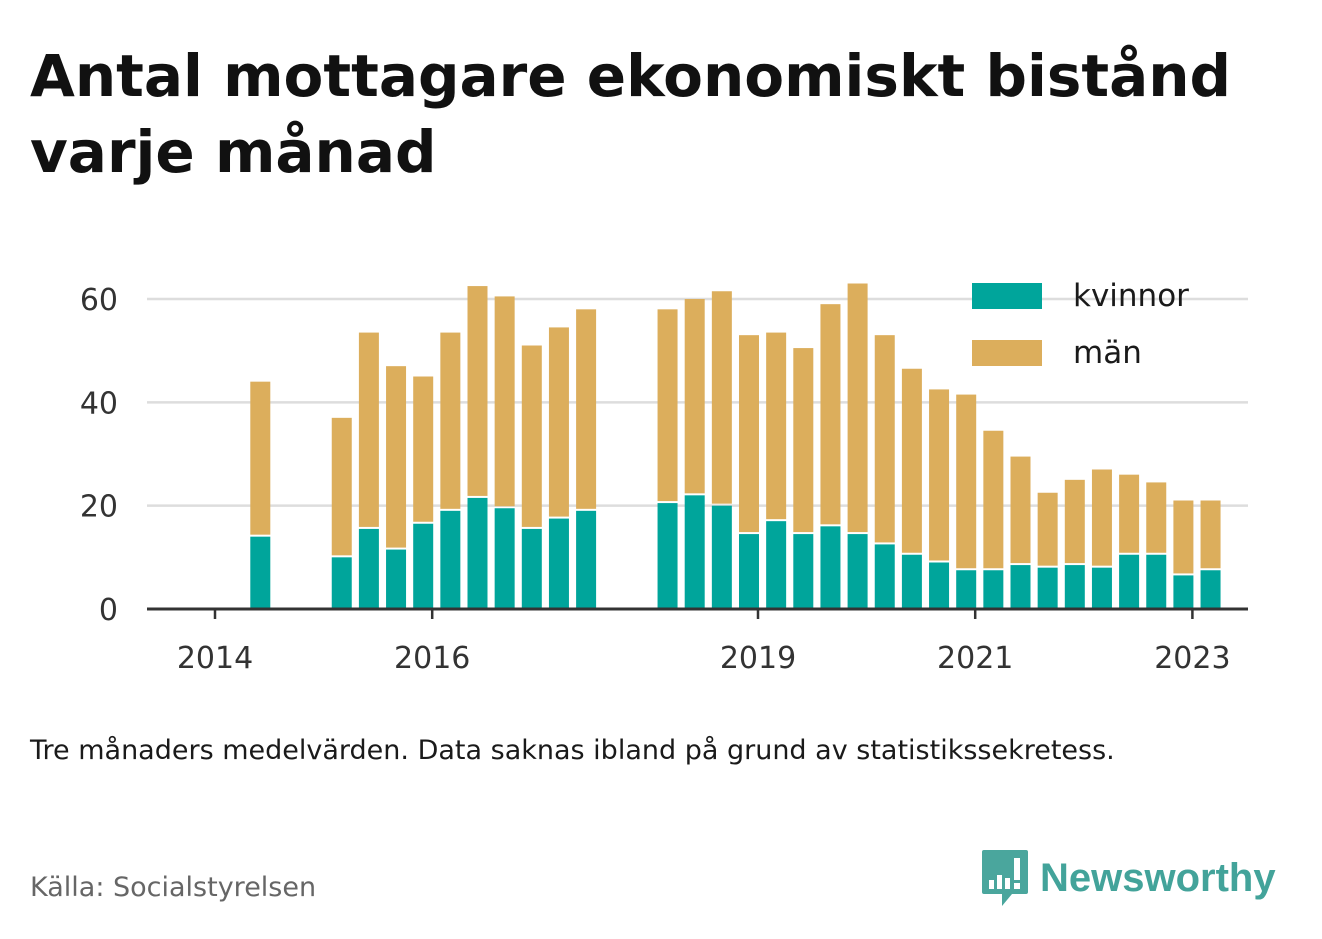 Image resolution: width=1322 pixels, height=939 pixels. I want to click on legend: kvinnor män, so click(1080, 324).